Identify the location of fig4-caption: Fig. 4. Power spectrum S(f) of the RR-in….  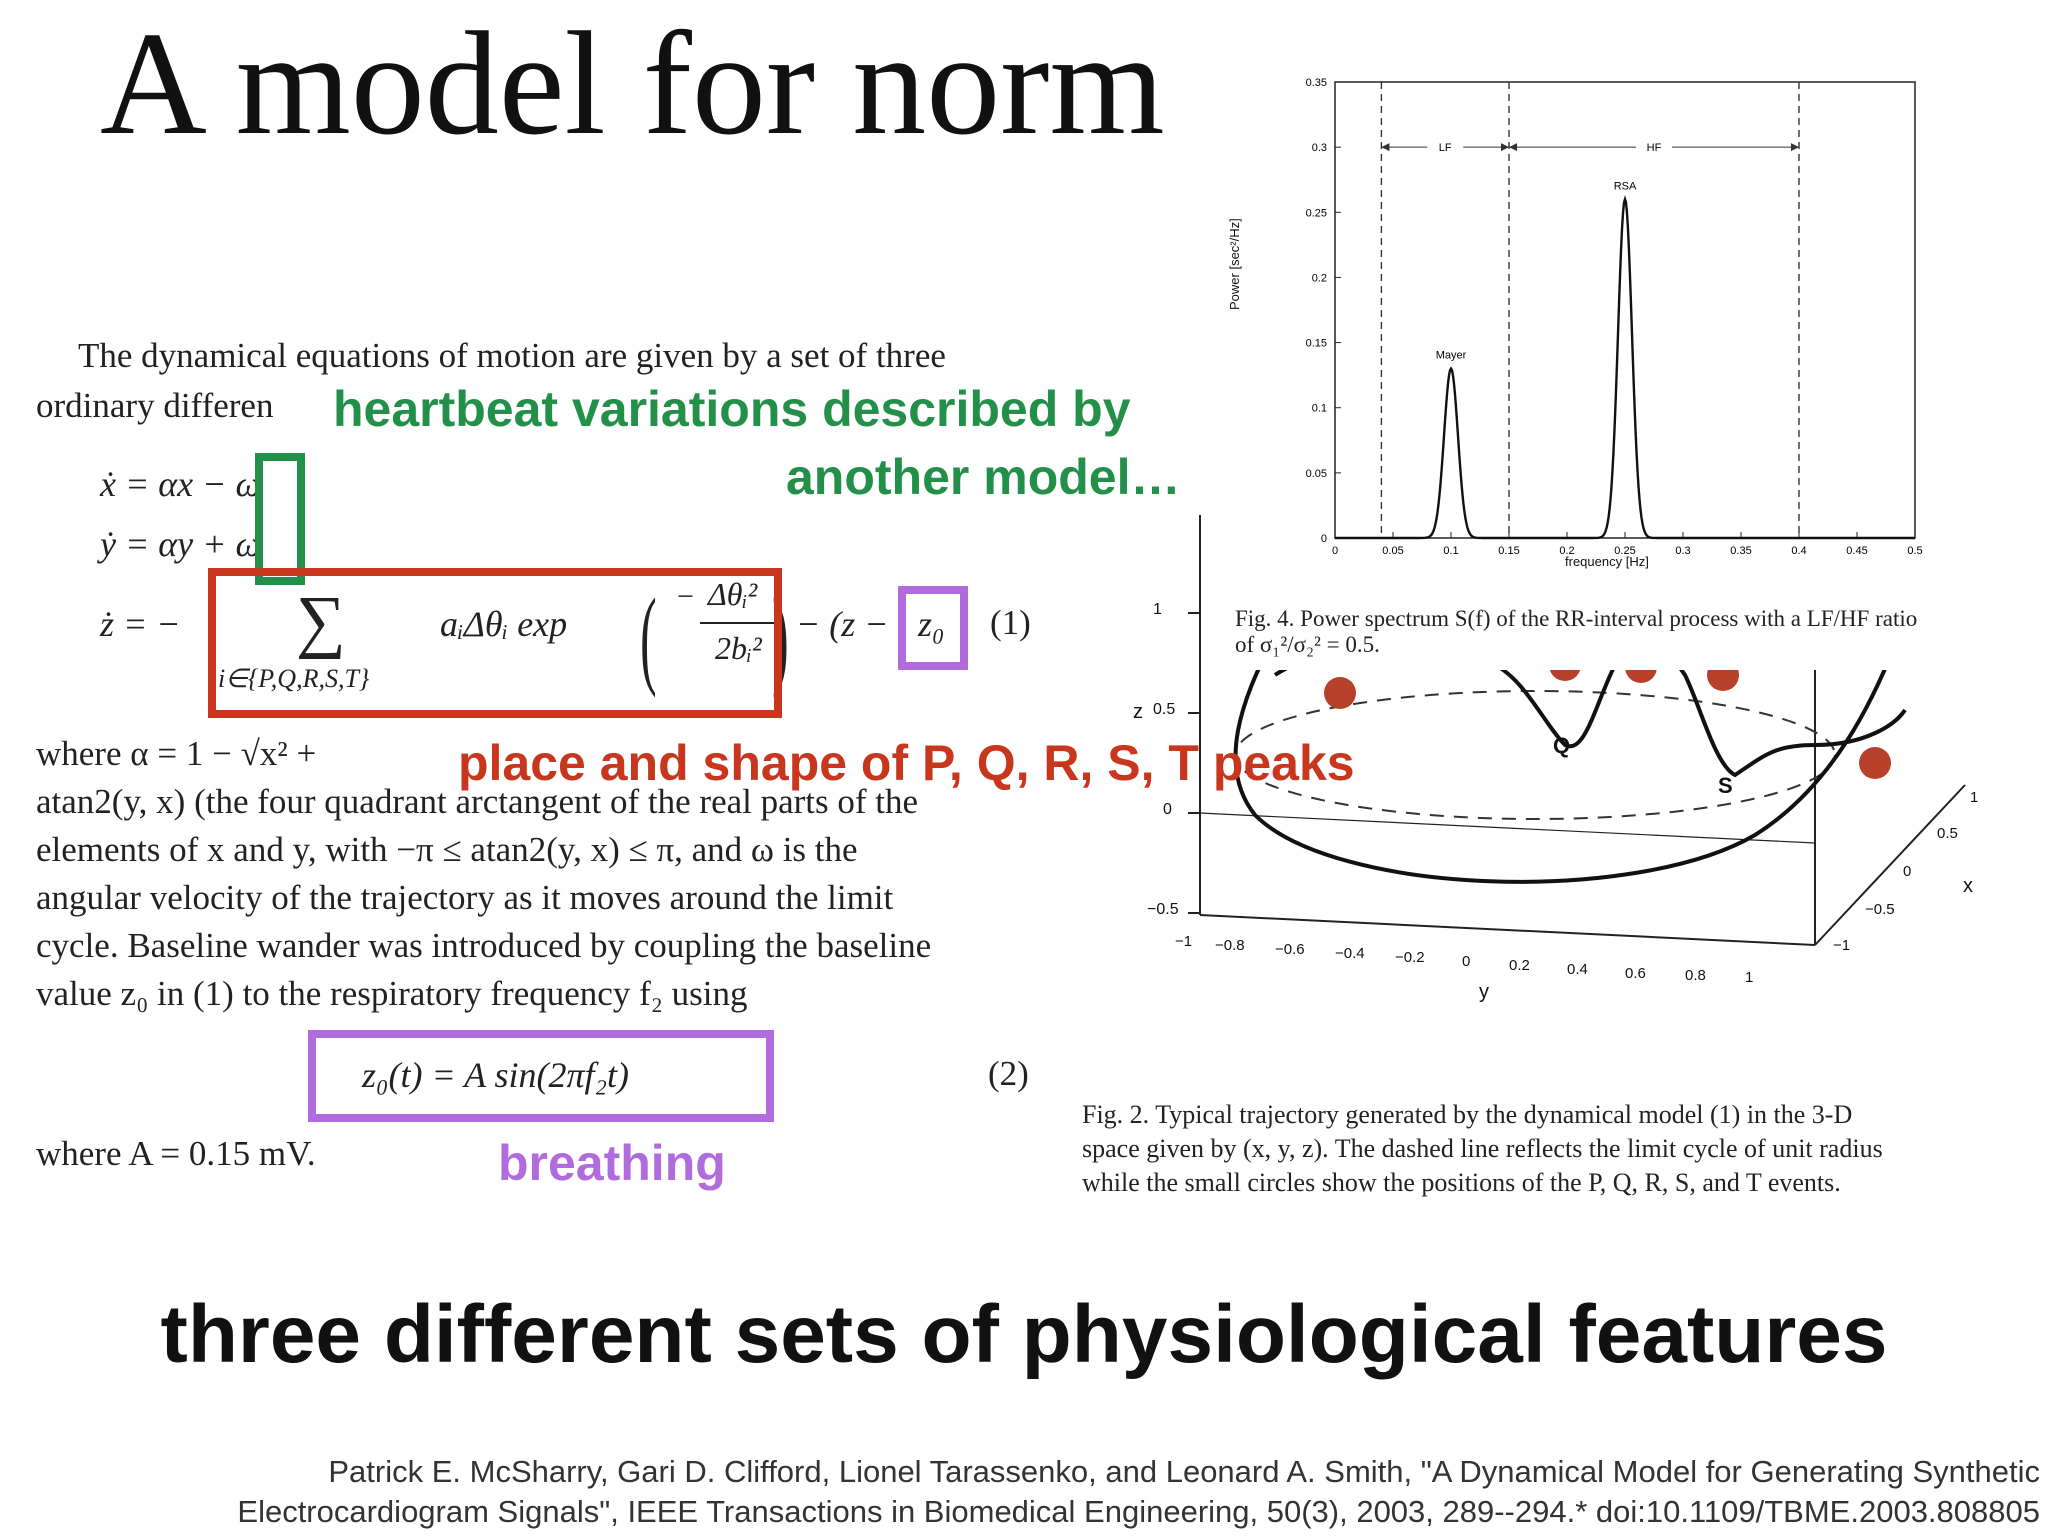
(1576, 632).